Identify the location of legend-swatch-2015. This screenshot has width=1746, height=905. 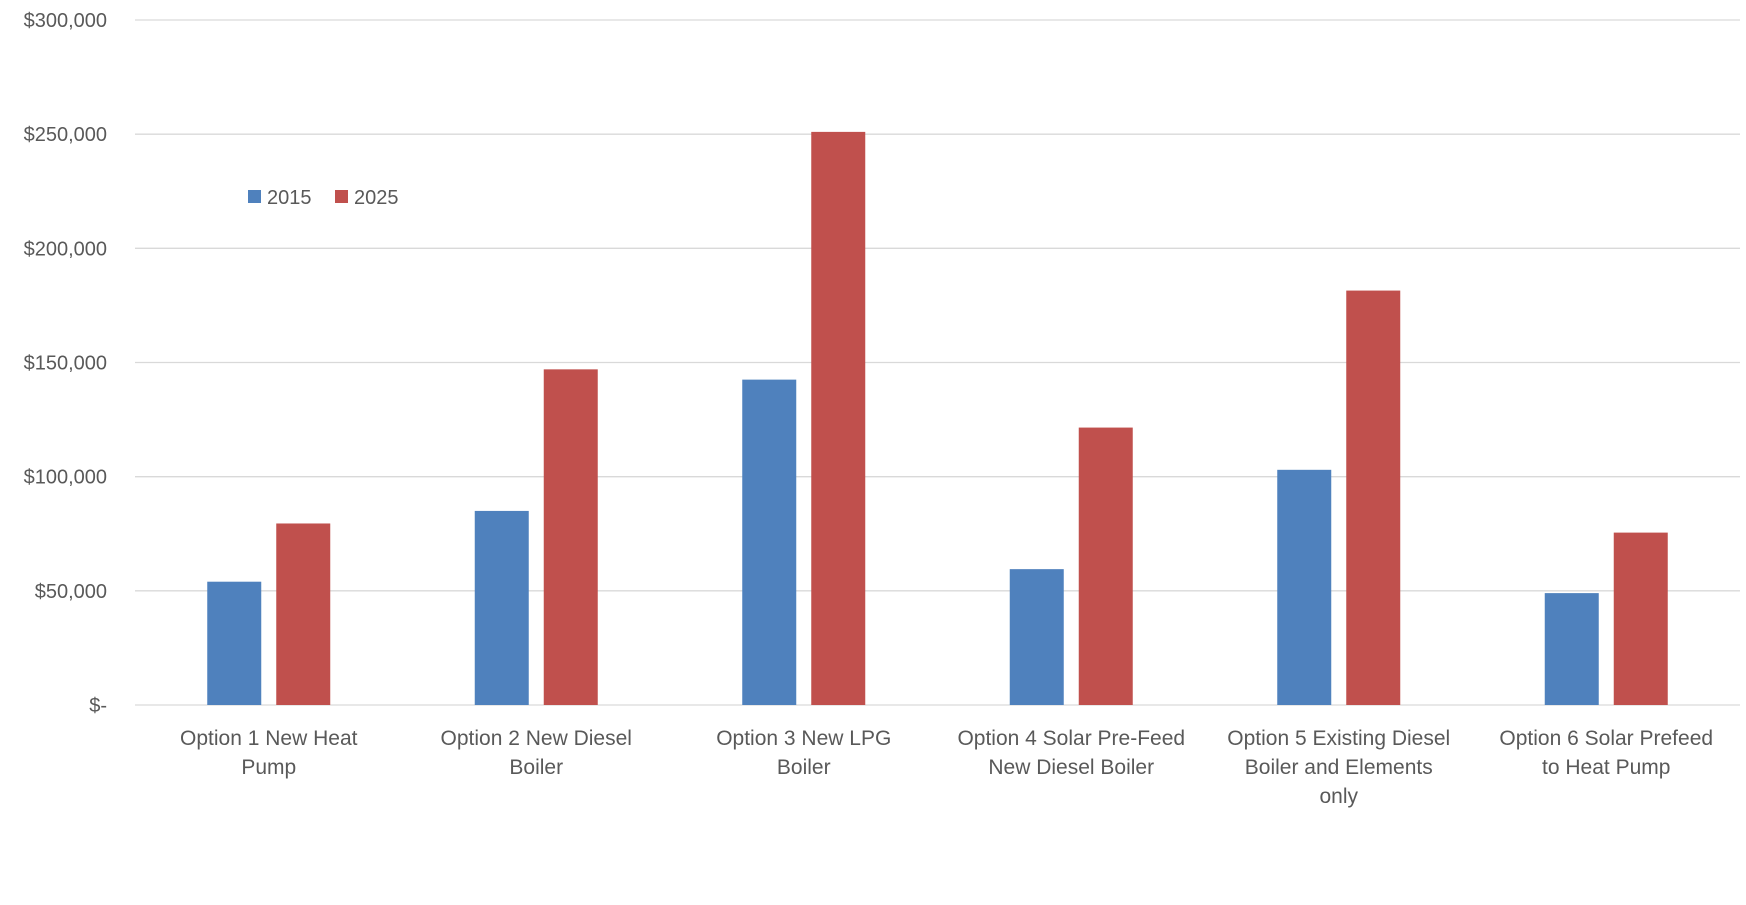
(254, 196).